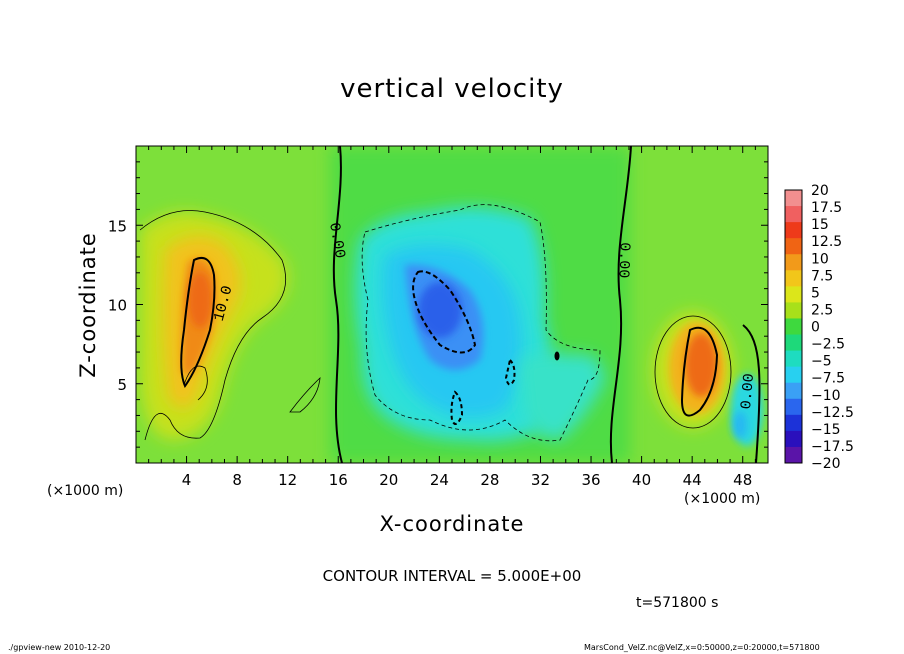 Image resolution: width=904 pixels, height=654 pixels. What do you see at coordinates (826, 242) in the screenshot?
I see `colorbar-tick-label: 12.5` at bounding box center [826, 242].